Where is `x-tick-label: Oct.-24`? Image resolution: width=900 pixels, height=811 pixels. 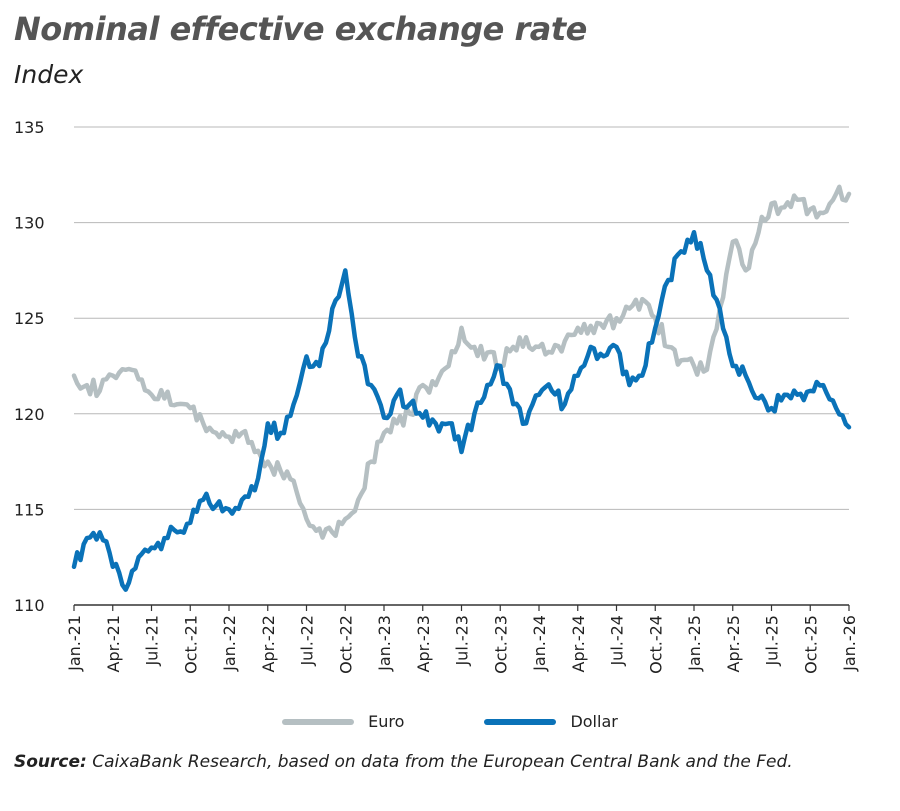
x-tick-label: Oct.-24 is located at coordinates (655, 644).